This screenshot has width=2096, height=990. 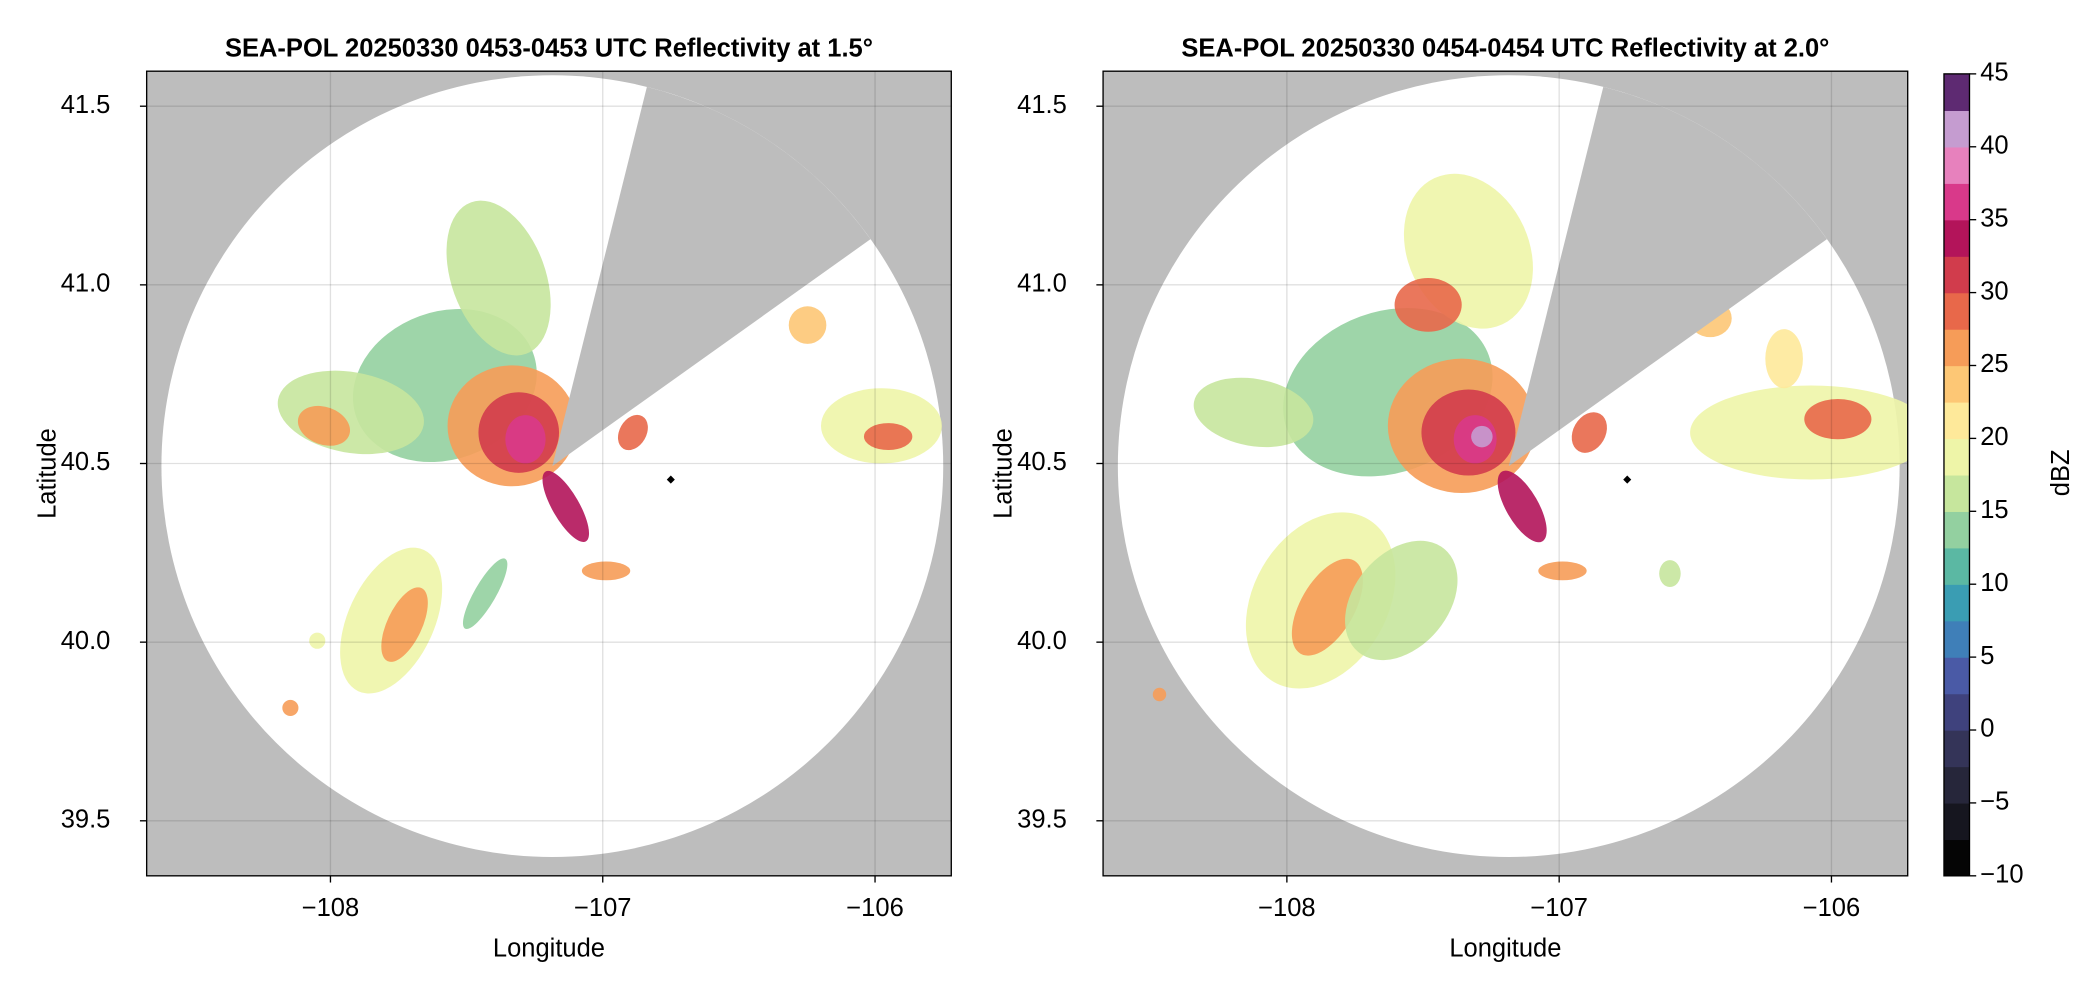 I want to click on colorbar-tick-label: 30, so click(x=1994, y=291).